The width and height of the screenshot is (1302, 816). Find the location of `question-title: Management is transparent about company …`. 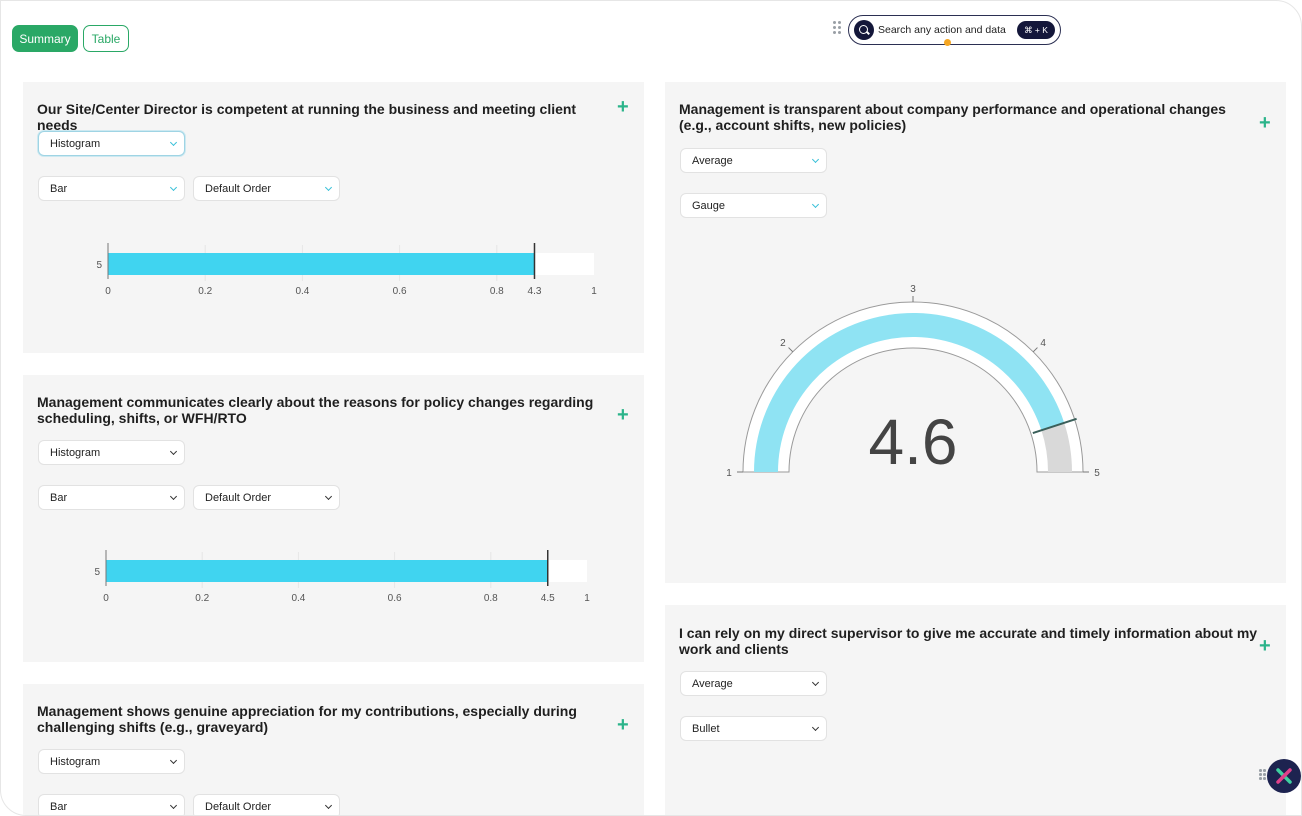

question-title: Management is transparent about company … is located at coordinates (952, 117).